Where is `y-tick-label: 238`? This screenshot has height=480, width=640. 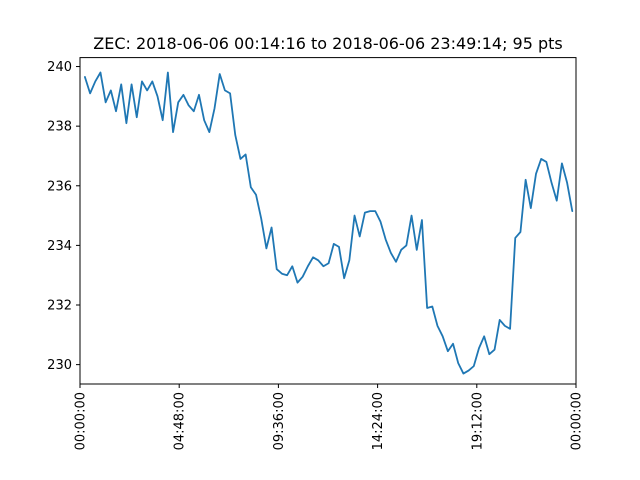
y-tick-label: 238 is located at coordinates (59, 127).